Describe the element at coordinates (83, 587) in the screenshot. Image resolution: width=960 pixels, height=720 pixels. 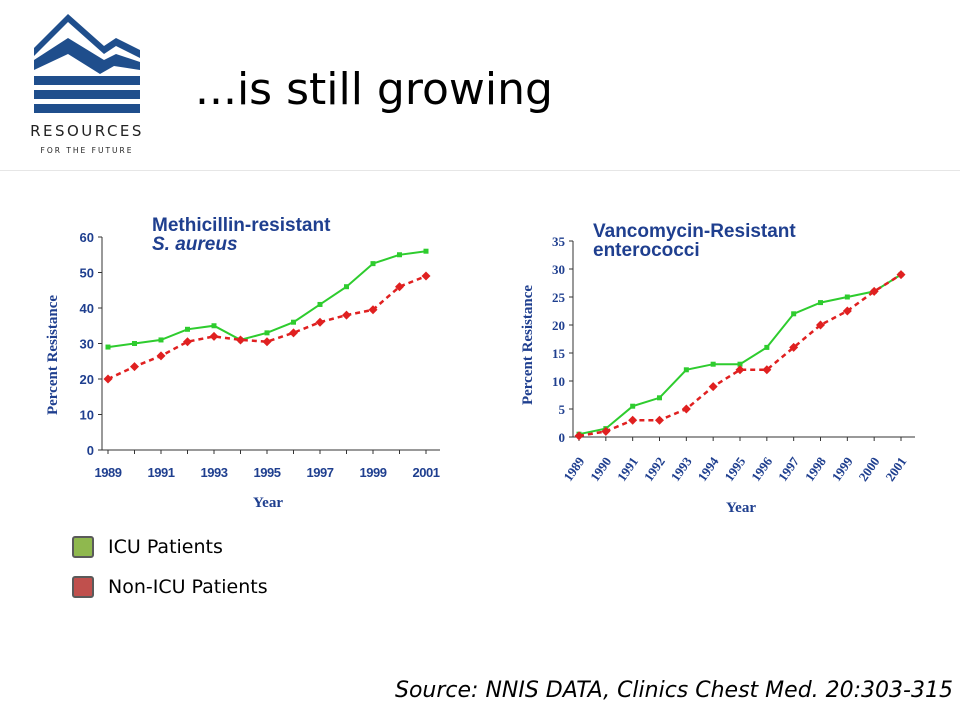
I see `legend-swatch-non-icu` at that location.